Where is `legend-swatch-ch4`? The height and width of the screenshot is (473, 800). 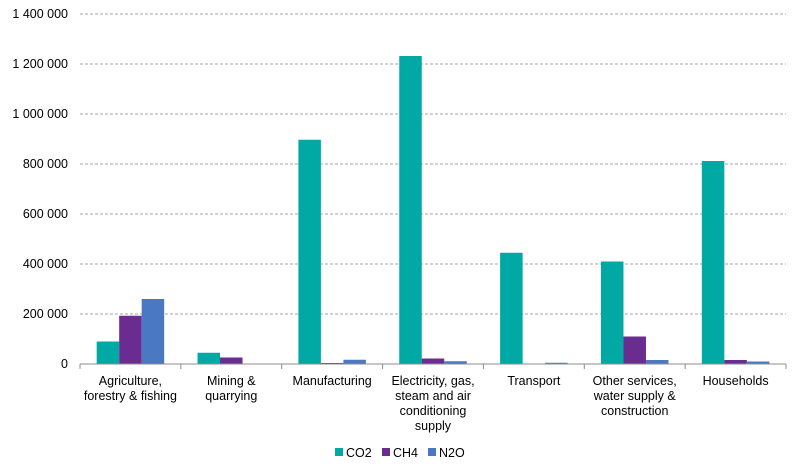 legend-swatch-ch4 is located at coordinates (386, 452).